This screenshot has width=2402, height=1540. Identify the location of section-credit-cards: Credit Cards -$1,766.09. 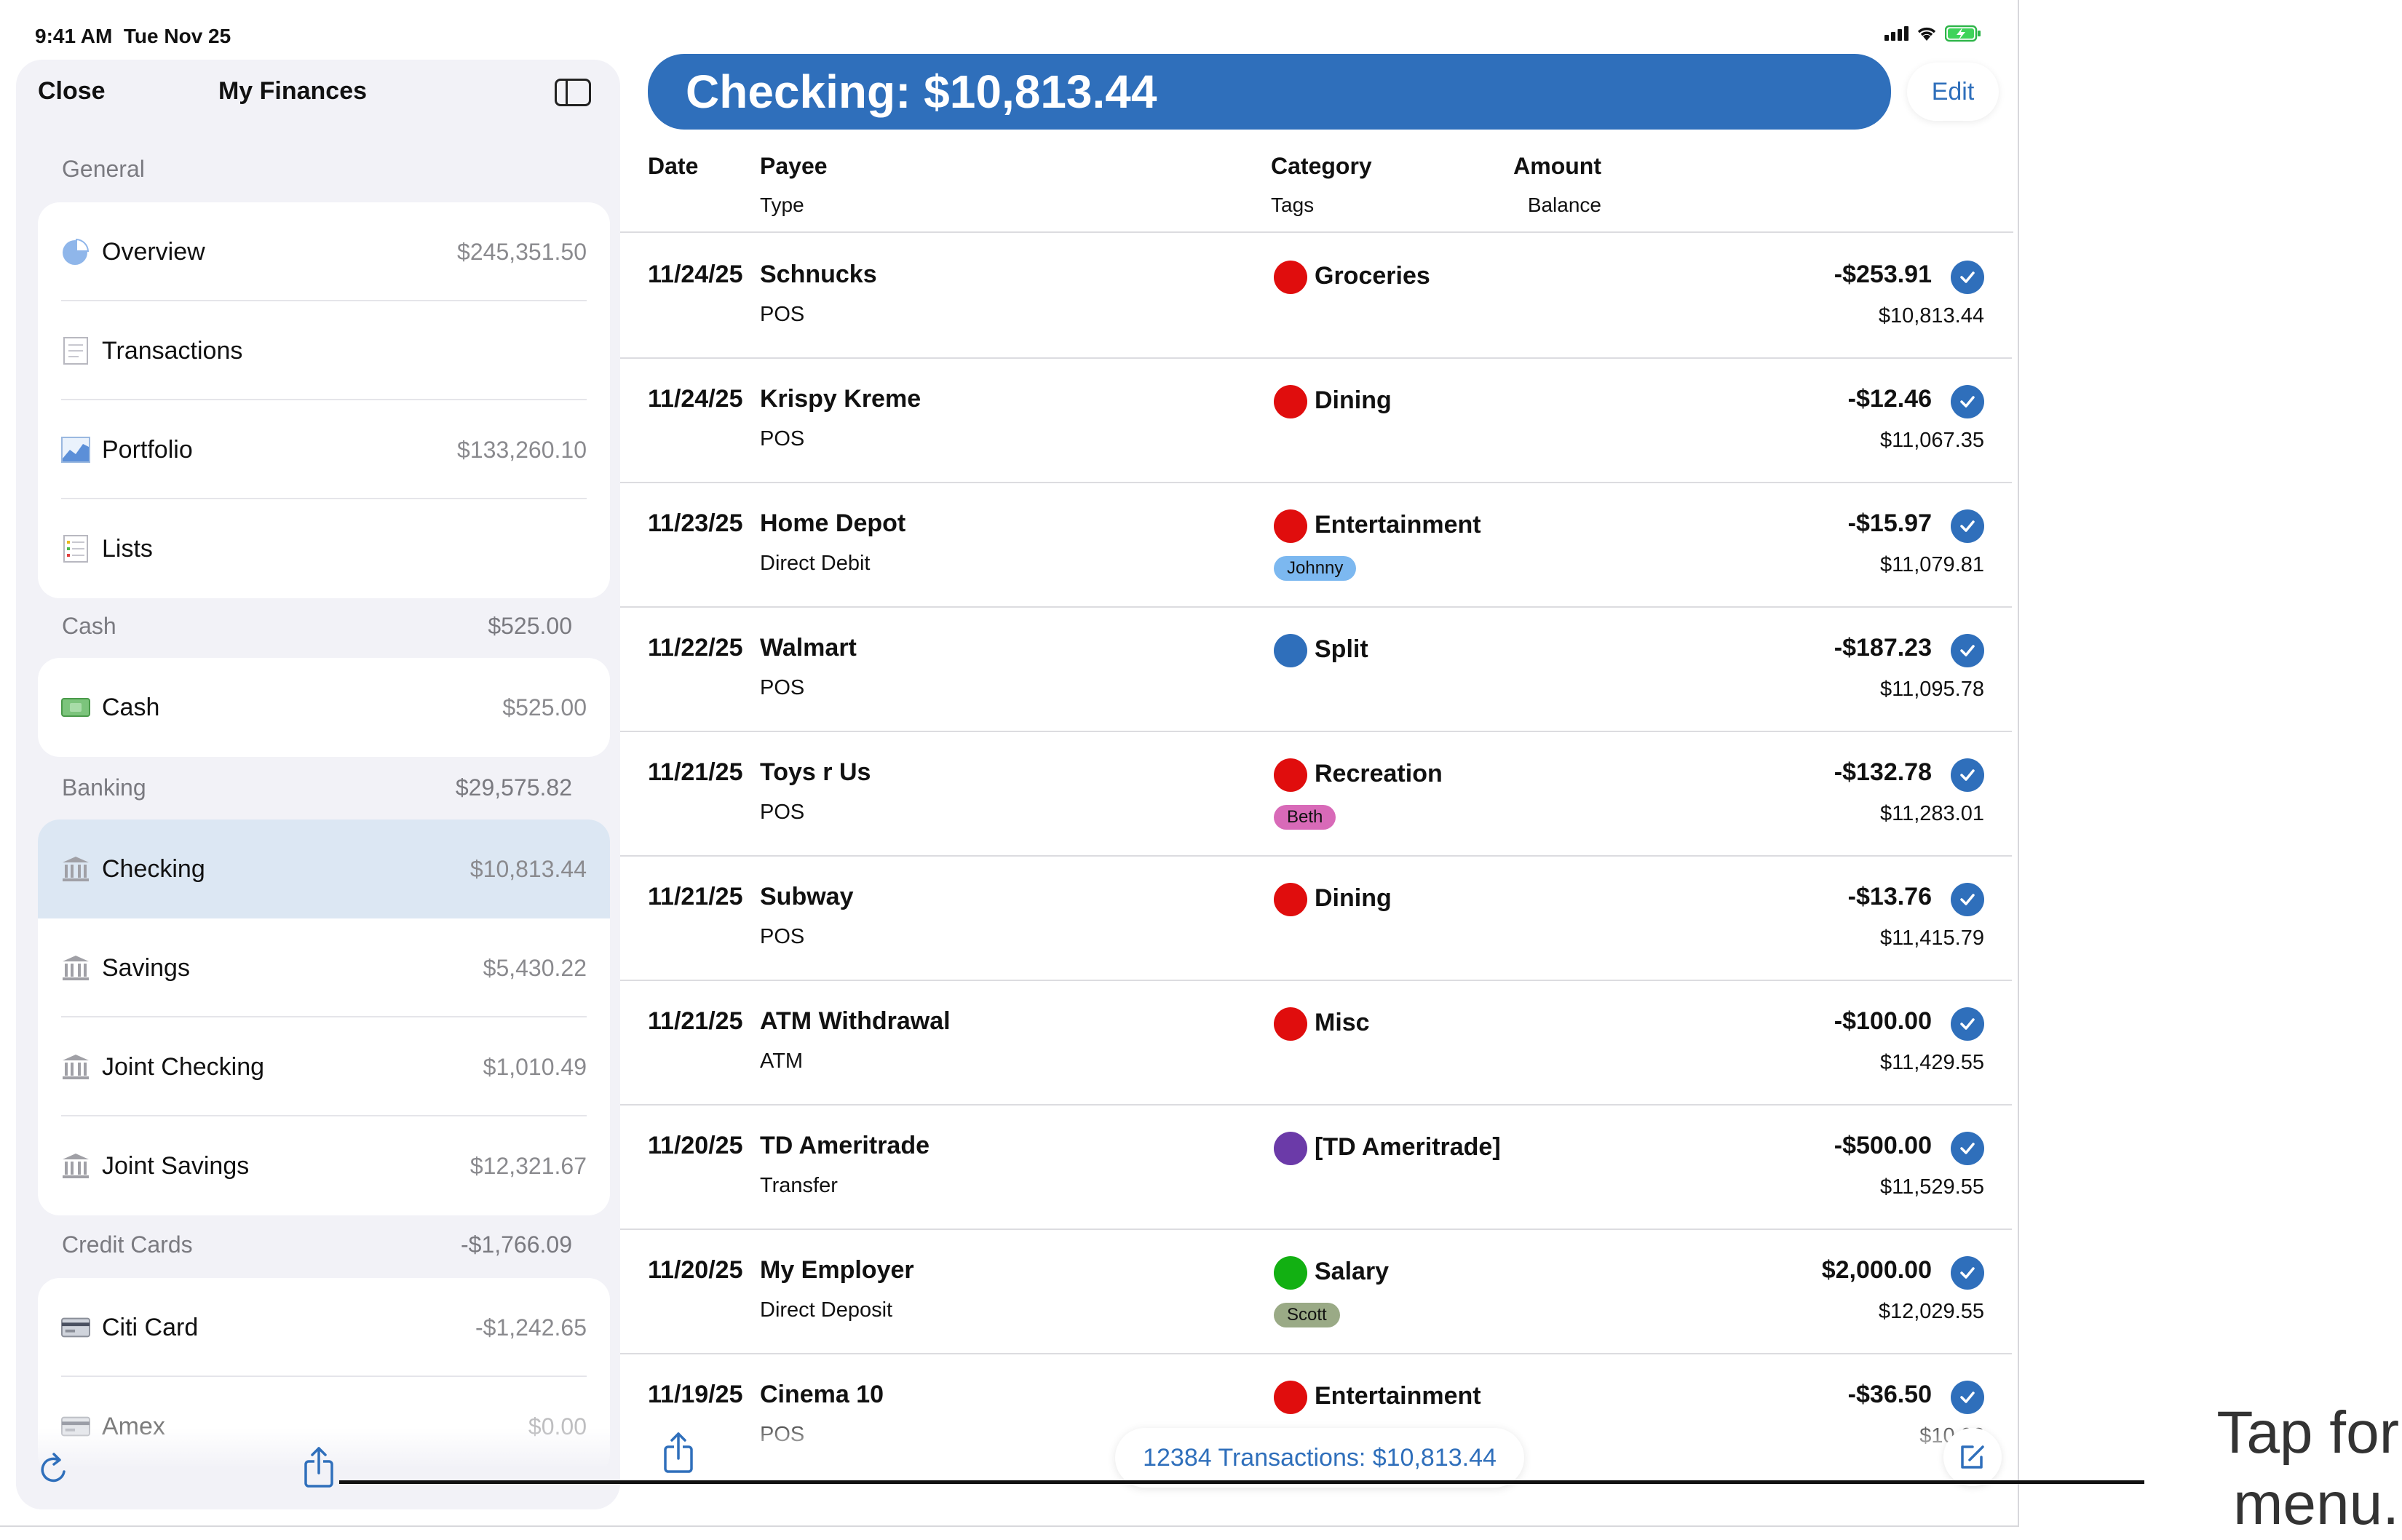
(317, 1244).